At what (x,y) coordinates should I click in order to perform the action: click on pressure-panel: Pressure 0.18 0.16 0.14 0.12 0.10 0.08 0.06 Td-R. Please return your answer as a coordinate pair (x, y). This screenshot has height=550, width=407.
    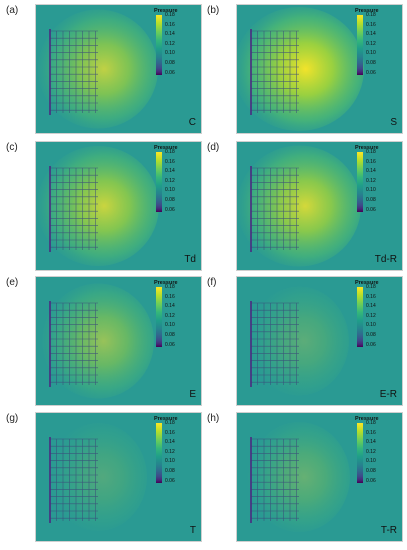
    Looking at the image, I should click on (319, 206).